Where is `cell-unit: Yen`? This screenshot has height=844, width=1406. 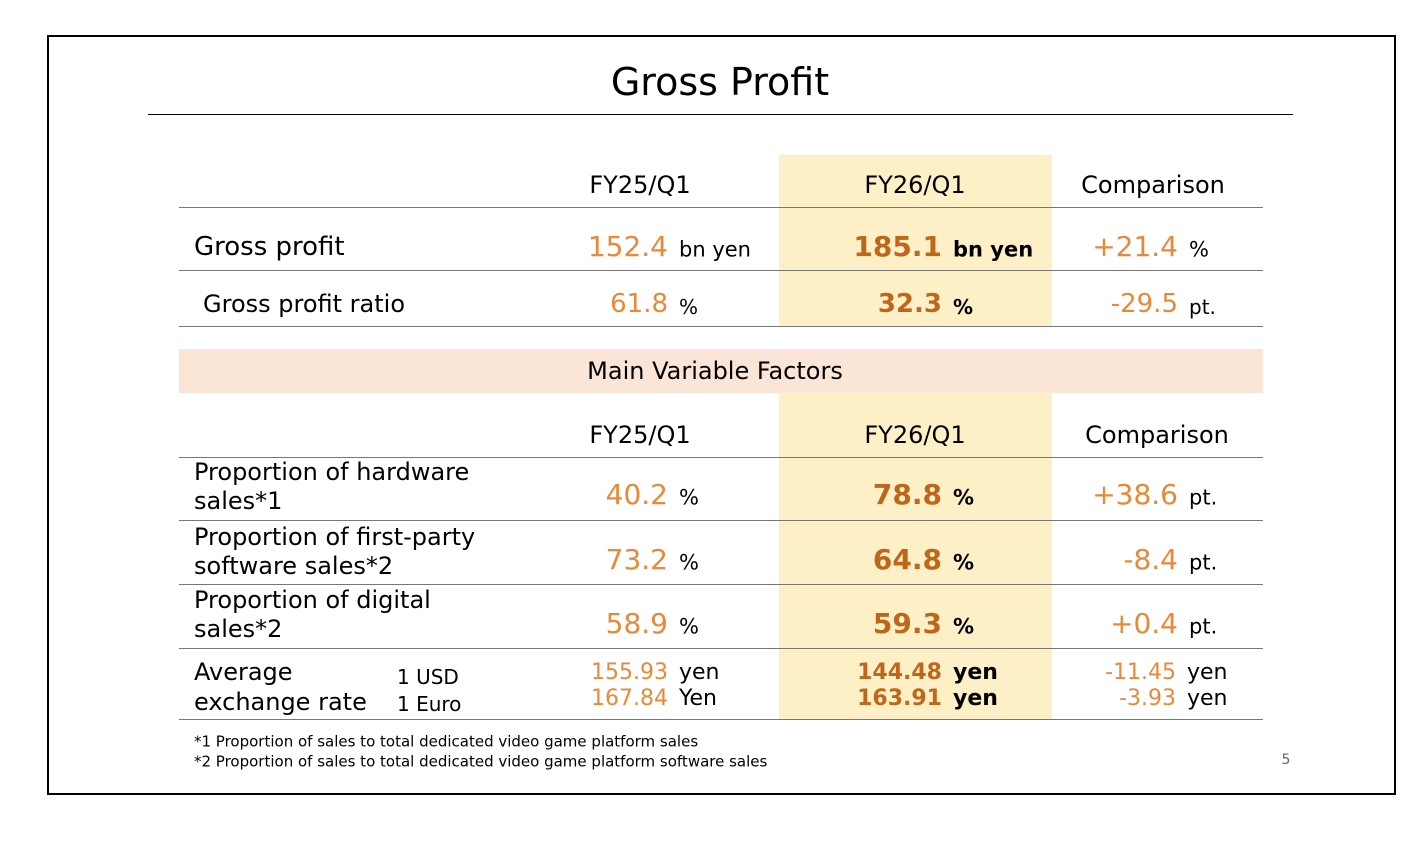 cell-unit: Yen is located at coordinates (698, 698).